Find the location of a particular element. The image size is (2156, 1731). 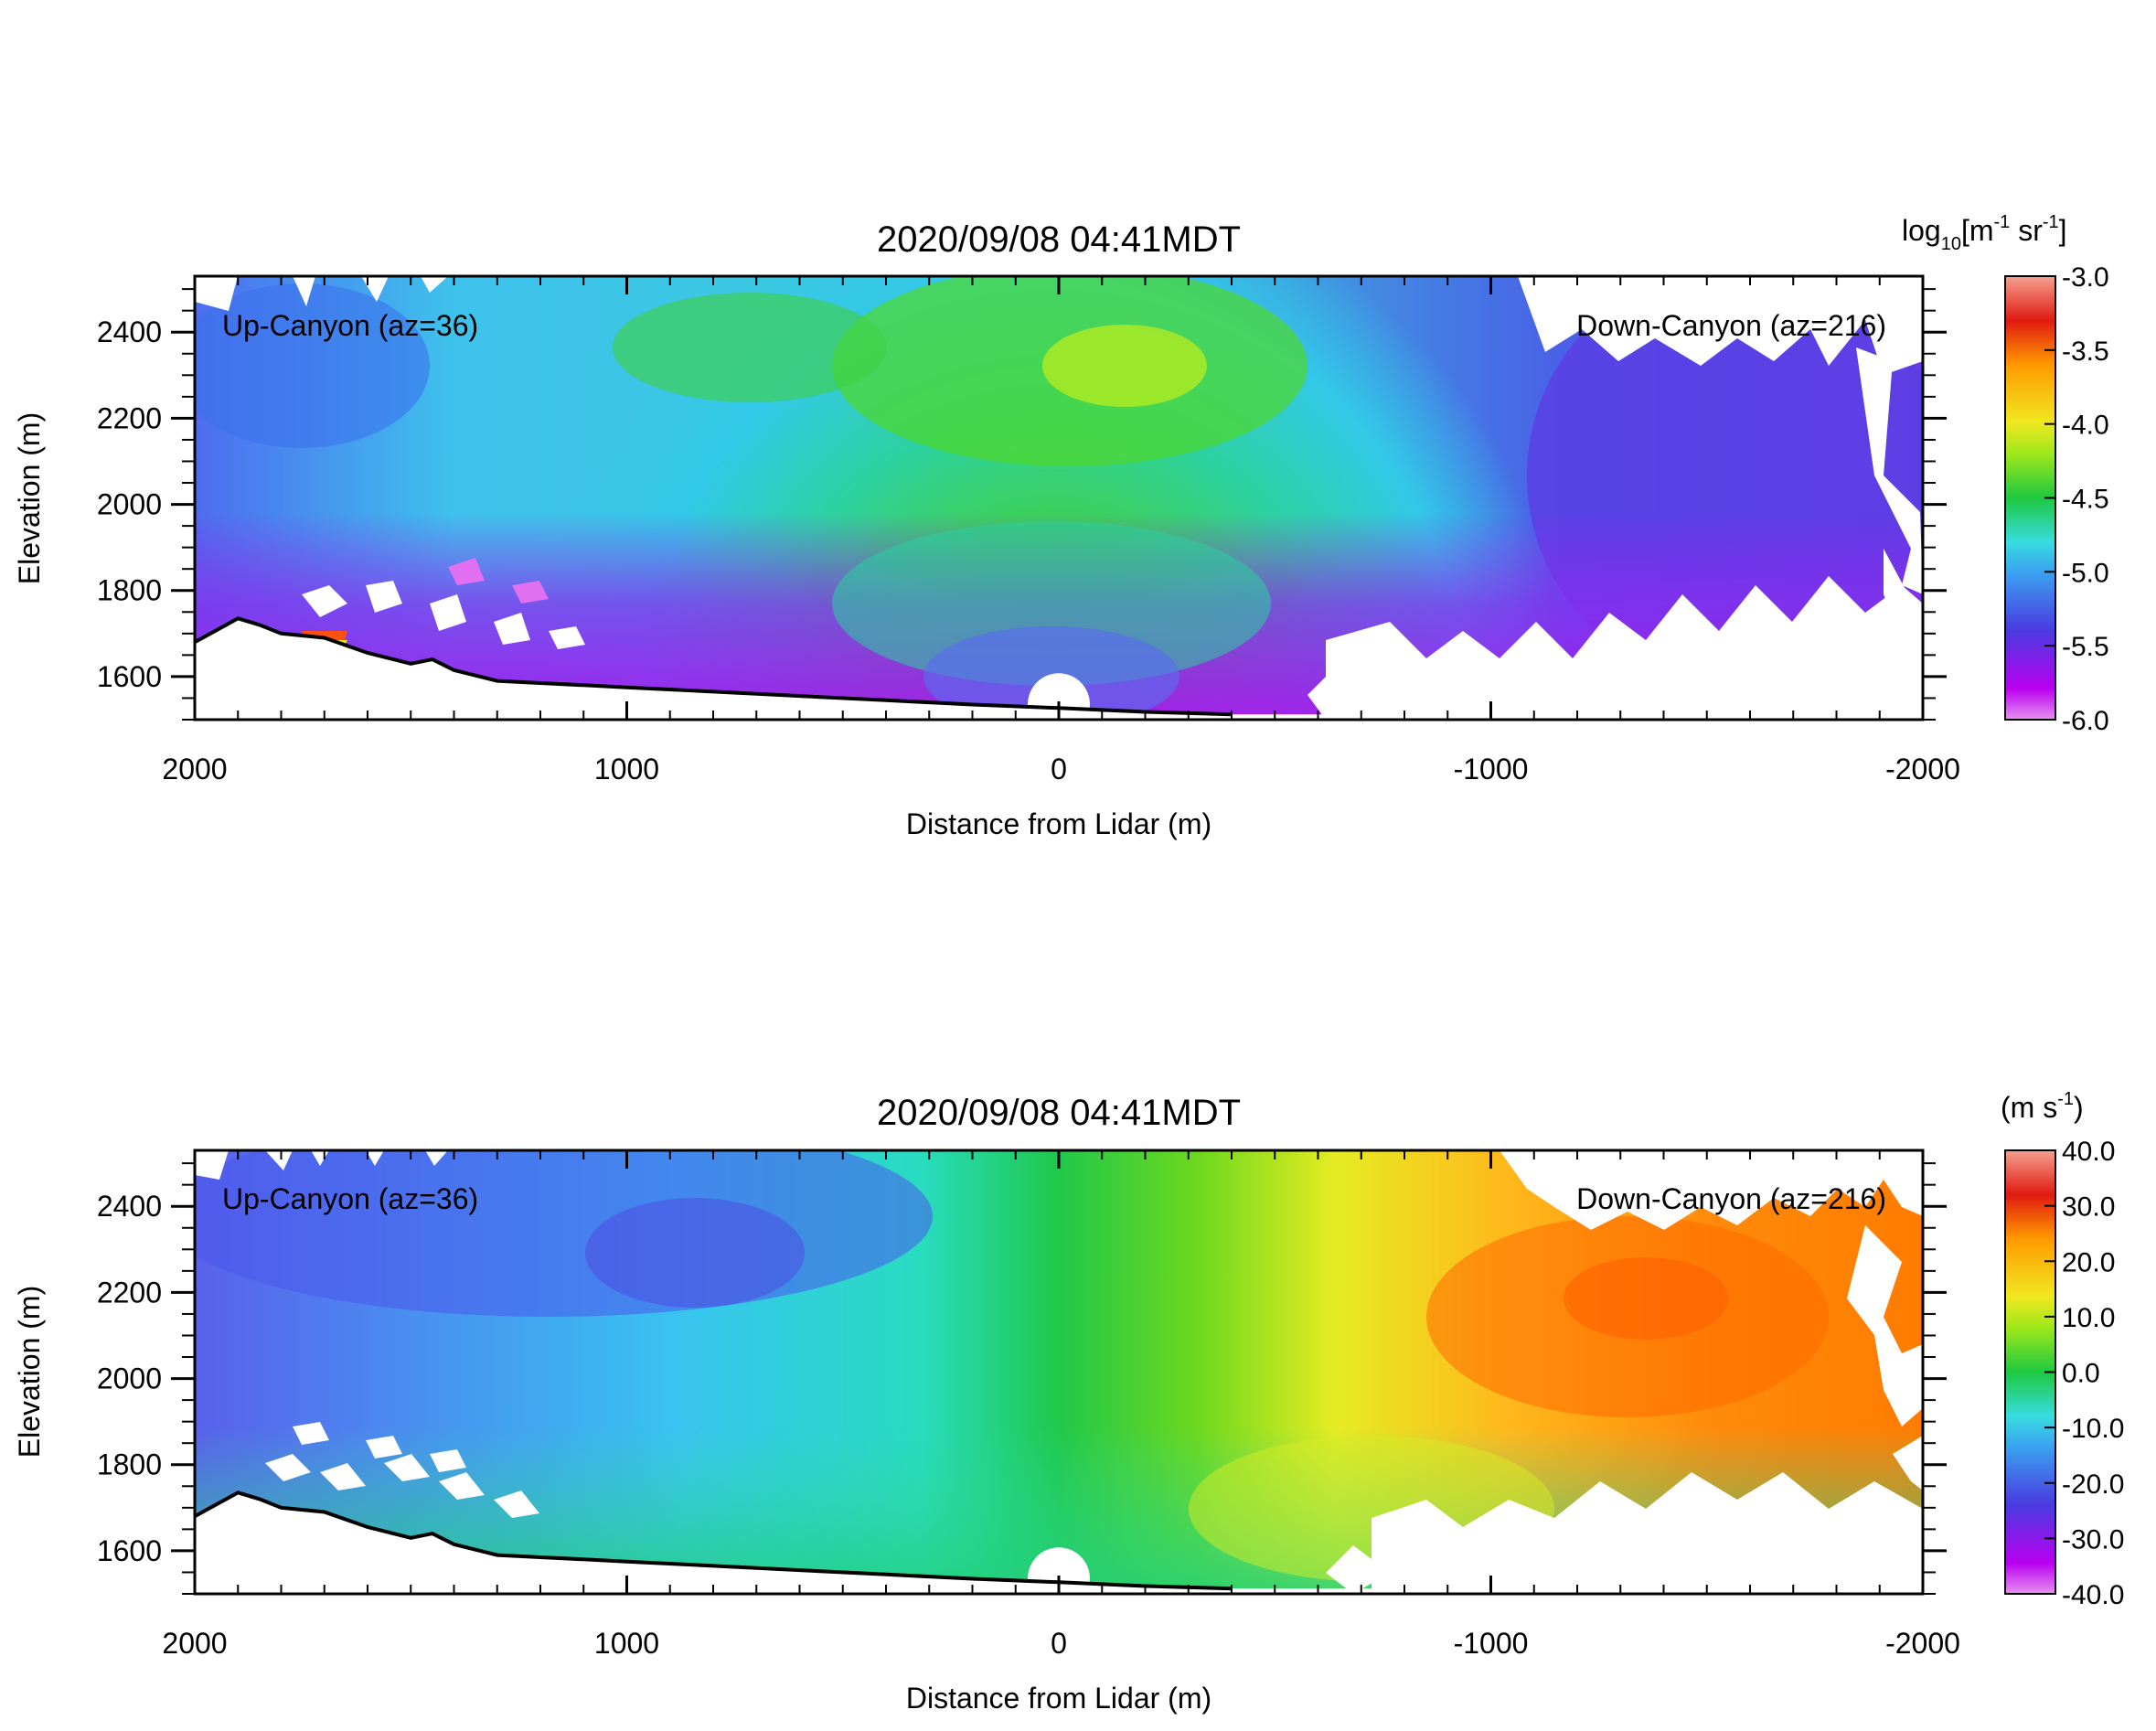

colorbar-tick-label: 0.0 is located at coordinates (2081, 1374).